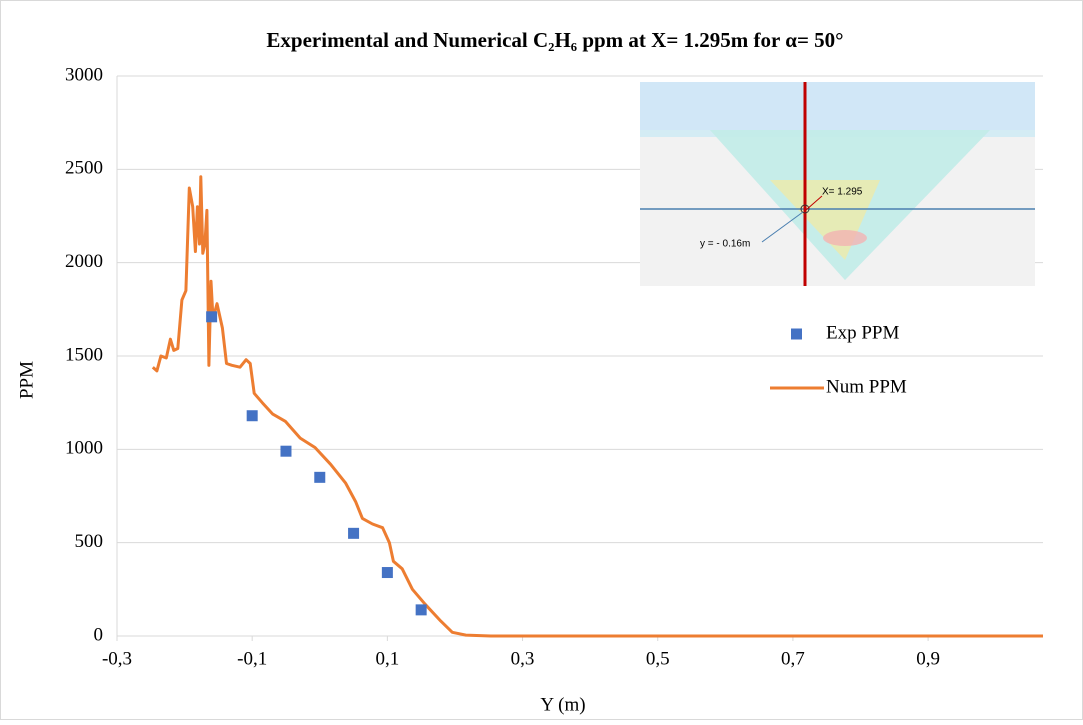  Describe the element at coordinates (117, 658) in the screenshot. I see `x-tick-label: -0,3` at that location.